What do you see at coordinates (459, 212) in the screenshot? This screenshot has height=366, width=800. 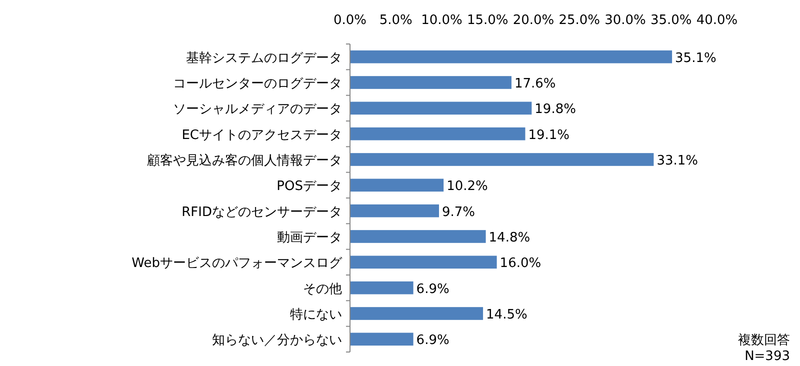 I see `data-label: 9.7%` at bounding box center [459, 212].